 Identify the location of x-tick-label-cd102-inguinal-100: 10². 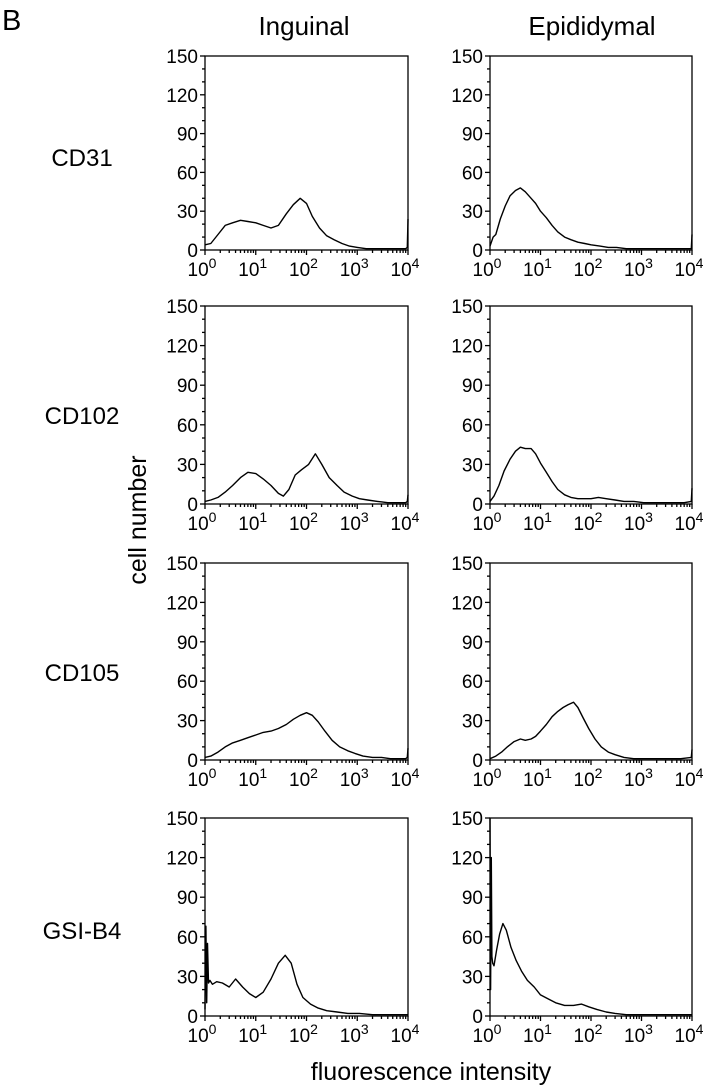
(303, 522).